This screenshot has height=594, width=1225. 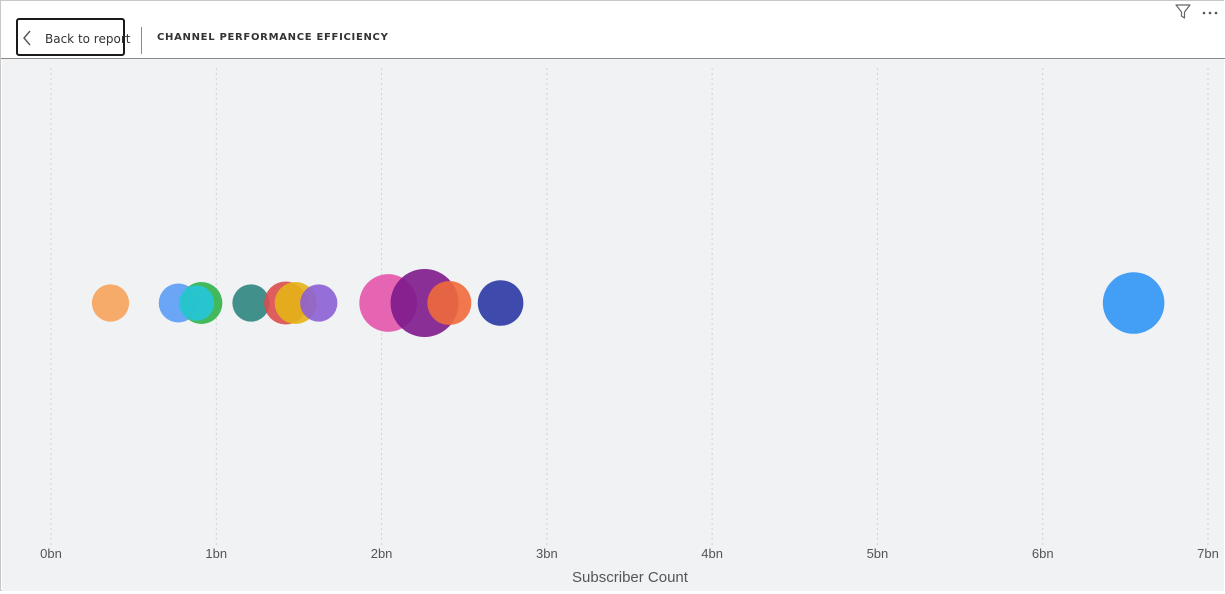 What do you see at coordinates (88, 39) in the screenshot?
I see `back-to-report-label: Back to report` at bounding box center [88, 39].